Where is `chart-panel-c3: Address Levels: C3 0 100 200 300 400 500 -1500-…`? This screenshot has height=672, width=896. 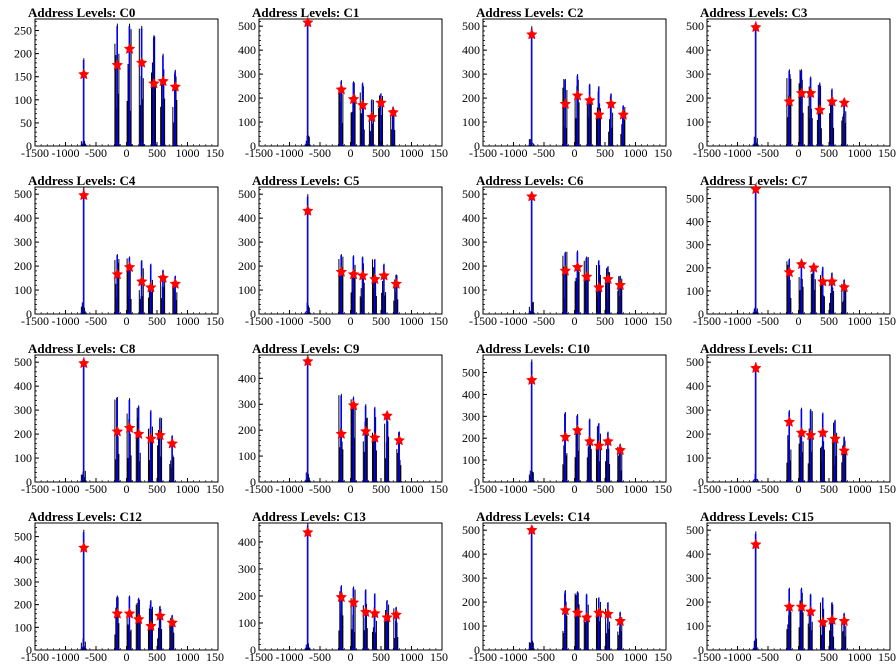
chart-panel-c3: Address Levels: C3 0 100 200 300 400 500 -1500-… is located at coordinates (784, 84).